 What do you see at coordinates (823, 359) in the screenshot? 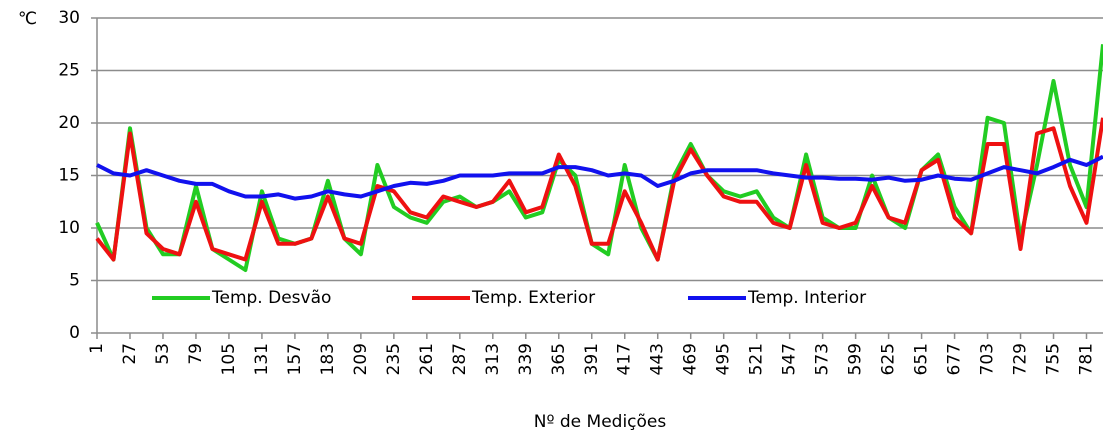
I see `x-tick-label: 573` at bounding box center [823, 359].